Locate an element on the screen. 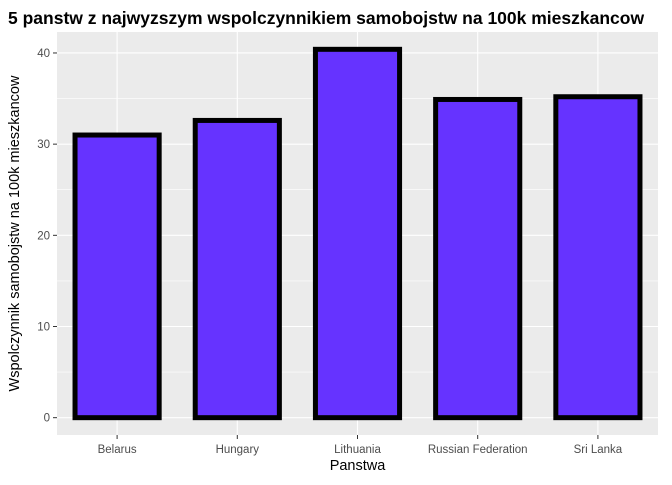 The width and height of the screenshot is (672, 485). x-tick-label: Russian Federation is located at coordinates (478, 450).